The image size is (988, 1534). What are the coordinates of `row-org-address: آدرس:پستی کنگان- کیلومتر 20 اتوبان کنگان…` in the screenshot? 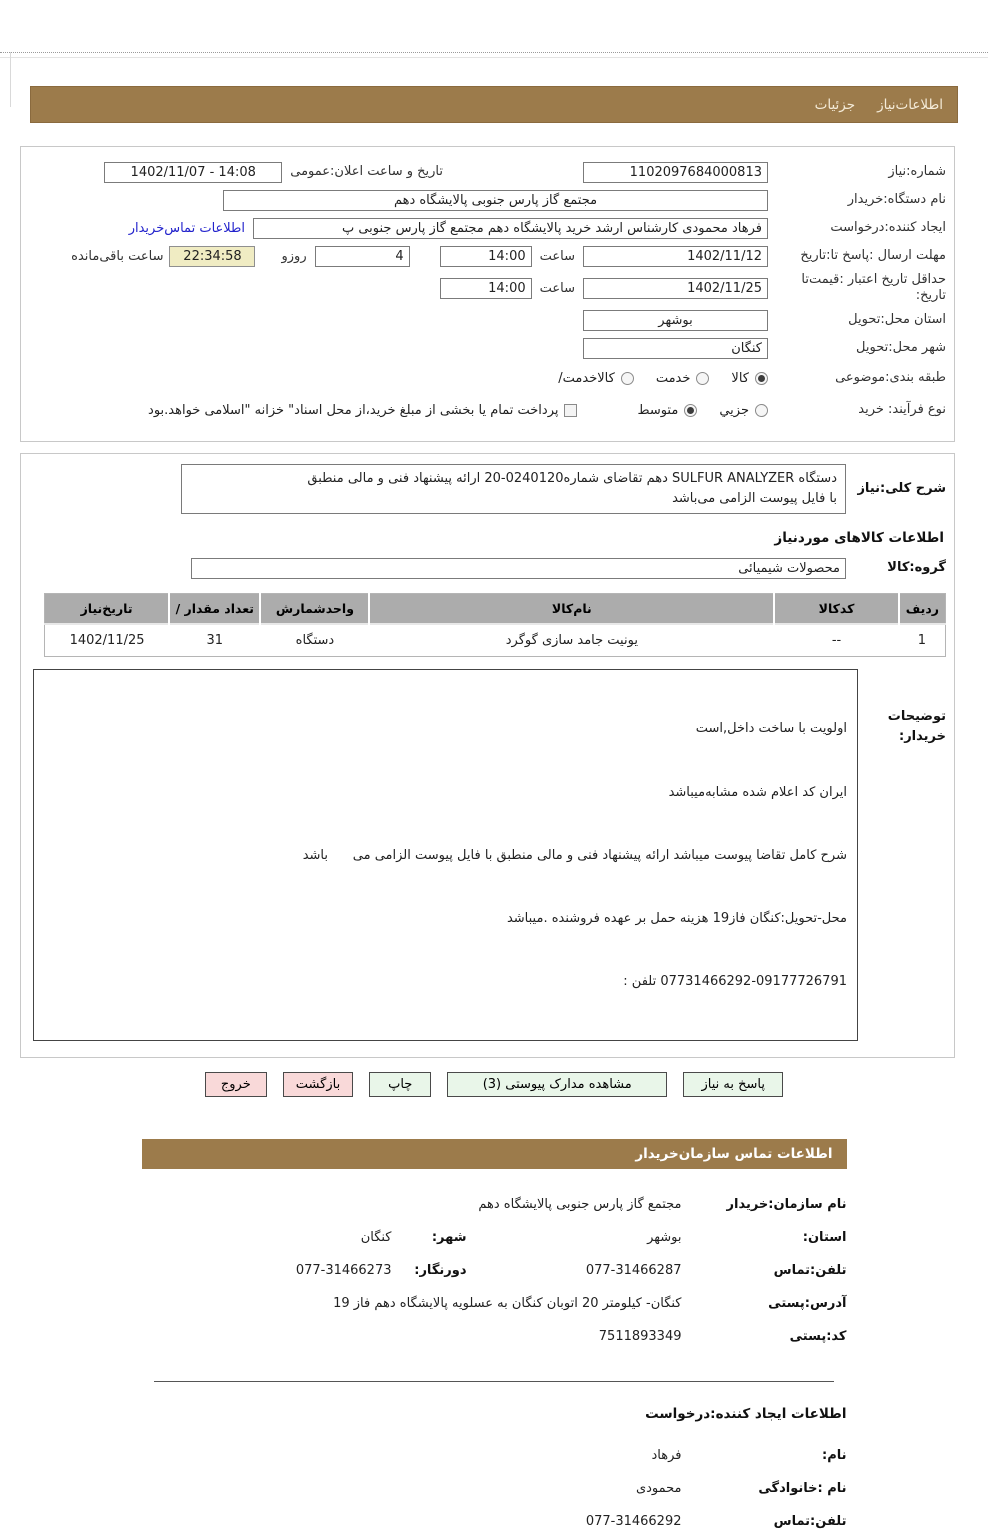 It's located at (494, 1306).